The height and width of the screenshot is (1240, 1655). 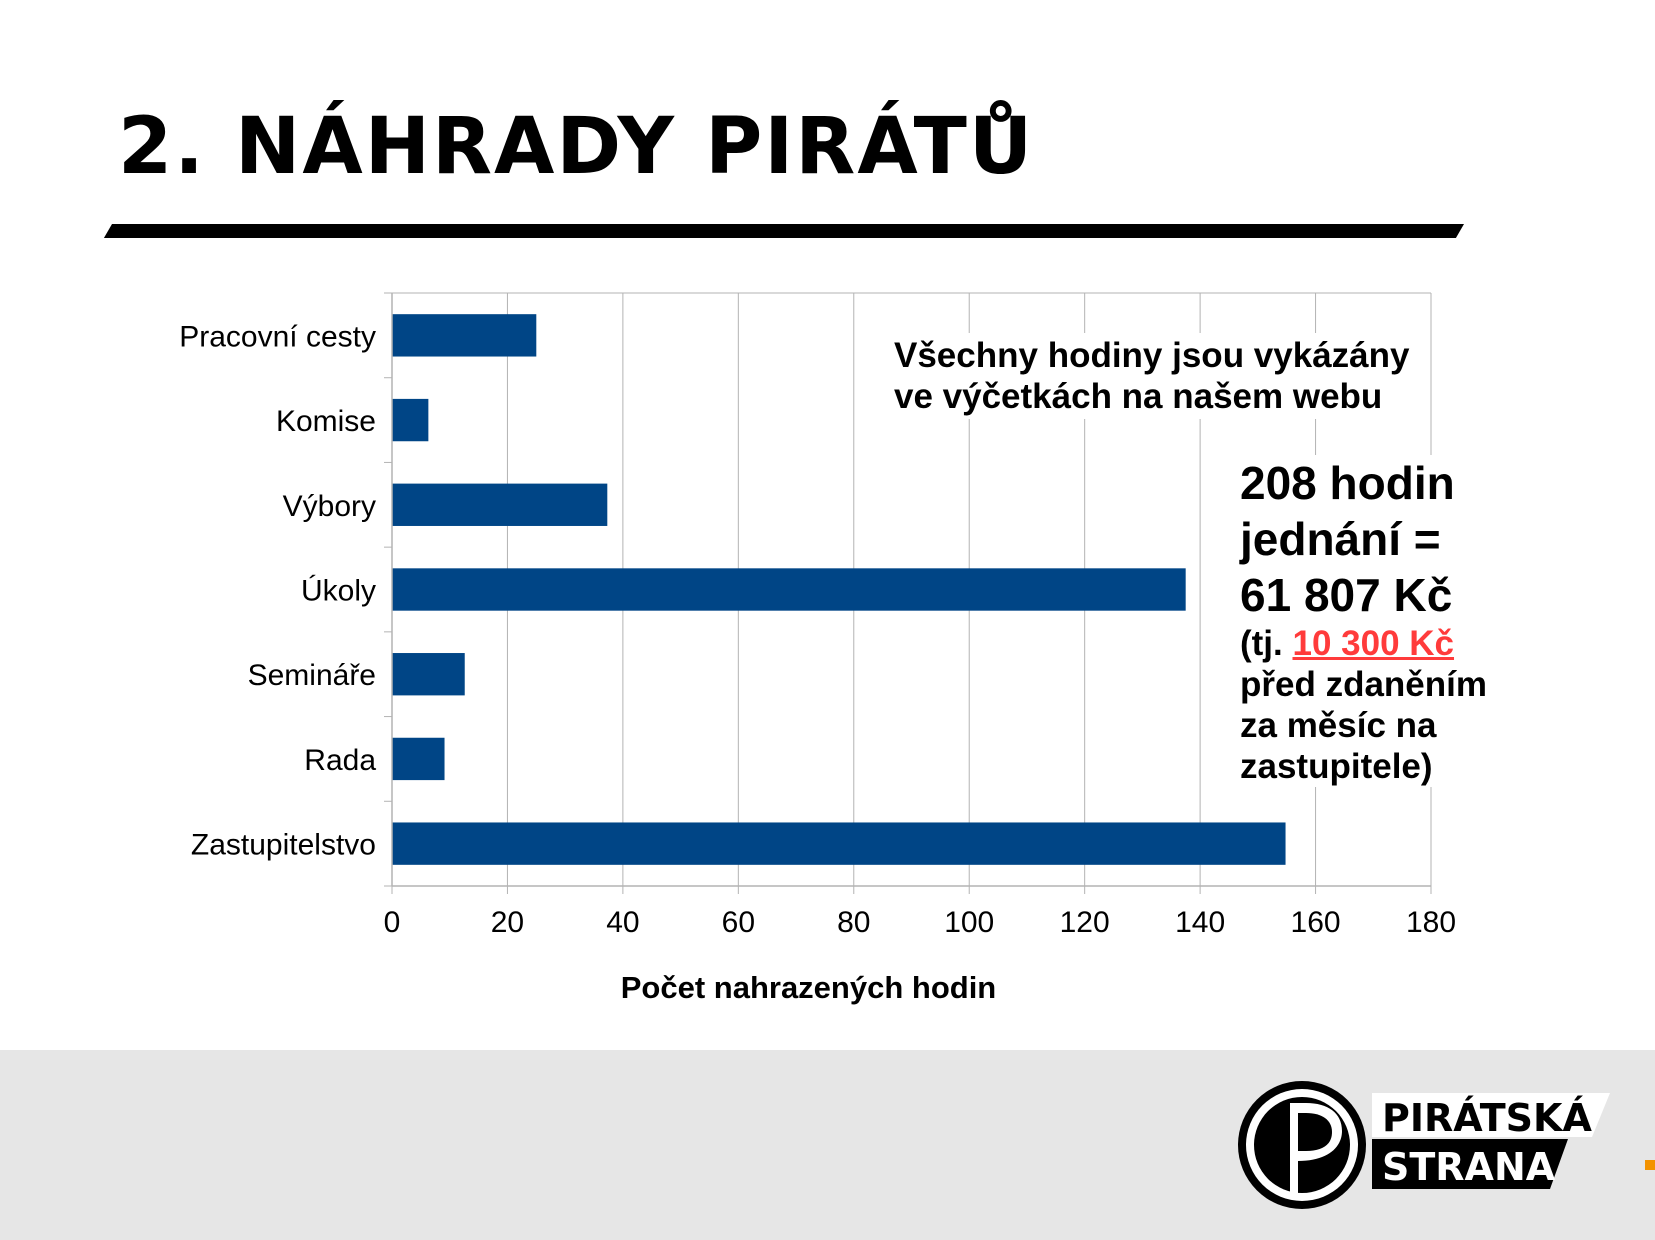 What do you see at coordinates (738, 922) in the screenshot?
I see `x-tick-label: 60` at bounding box center [738, 922].